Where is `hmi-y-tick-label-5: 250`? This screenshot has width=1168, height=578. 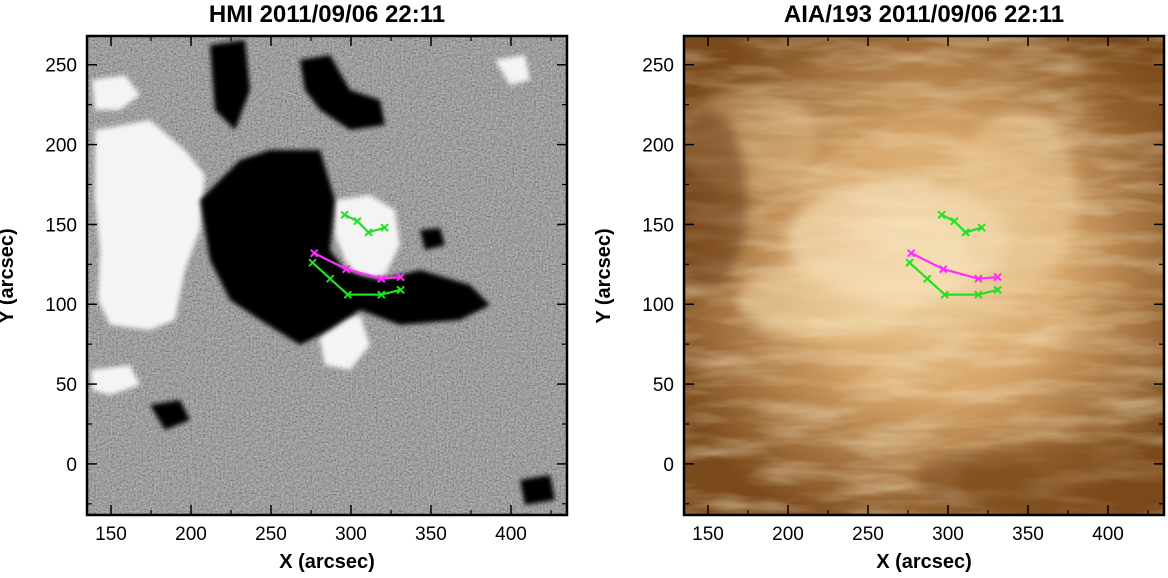 hmi-y-tick-label-5: 250 is located at coordinates (61, 66).